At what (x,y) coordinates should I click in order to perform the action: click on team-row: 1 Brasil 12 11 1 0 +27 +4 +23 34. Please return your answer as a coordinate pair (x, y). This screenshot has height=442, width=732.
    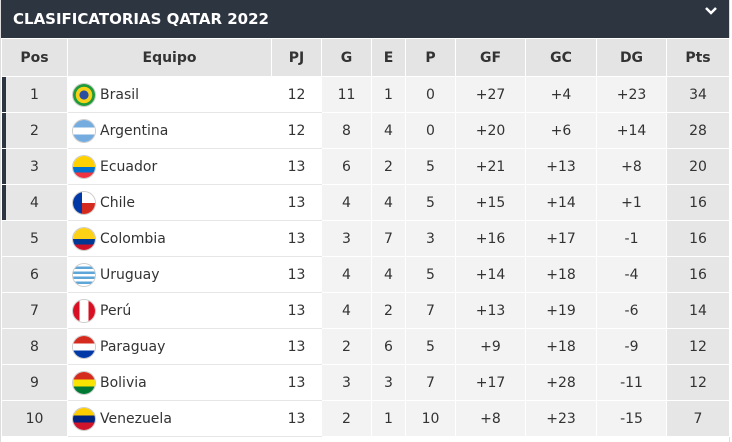
    Looking at the image, I should click on (365, 94).